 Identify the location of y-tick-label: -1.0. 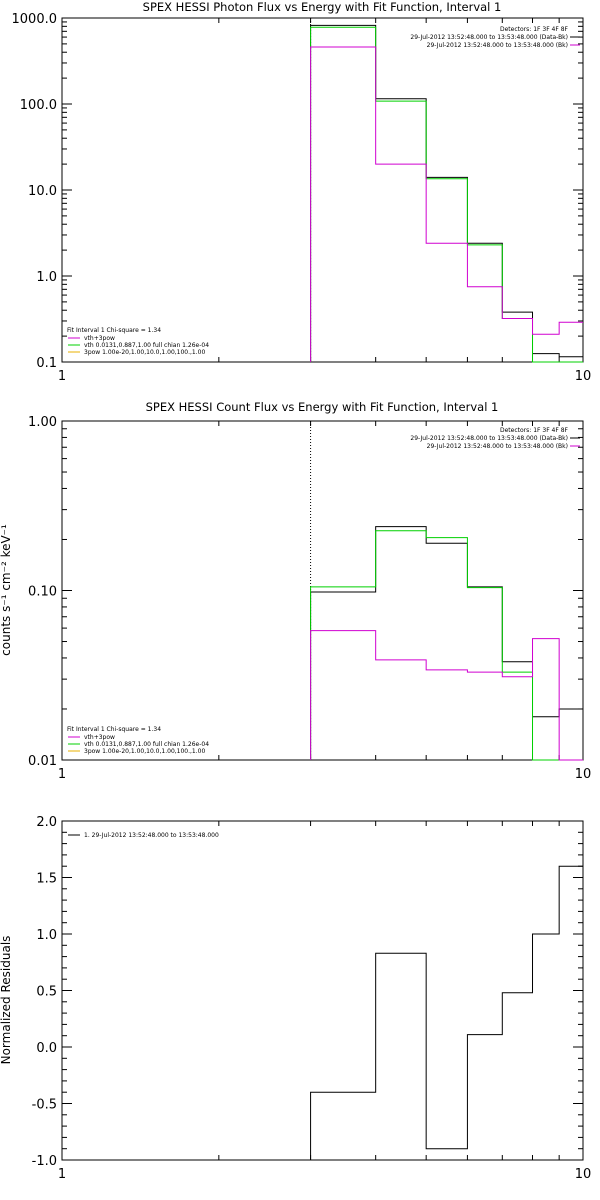
(44, 1161).